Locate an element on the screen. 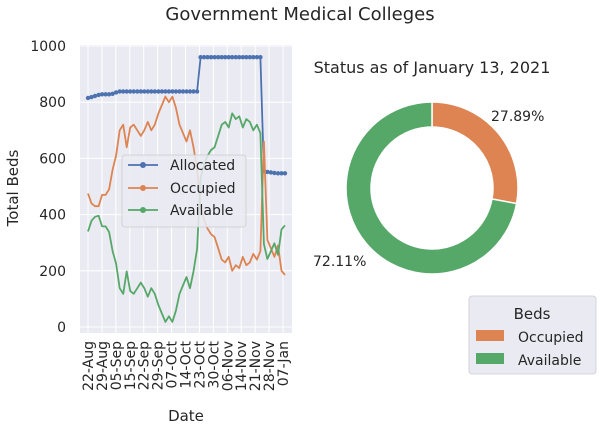 The image size is (600, 434). y-tick-label: 200 is located at coordinates (52, 272).